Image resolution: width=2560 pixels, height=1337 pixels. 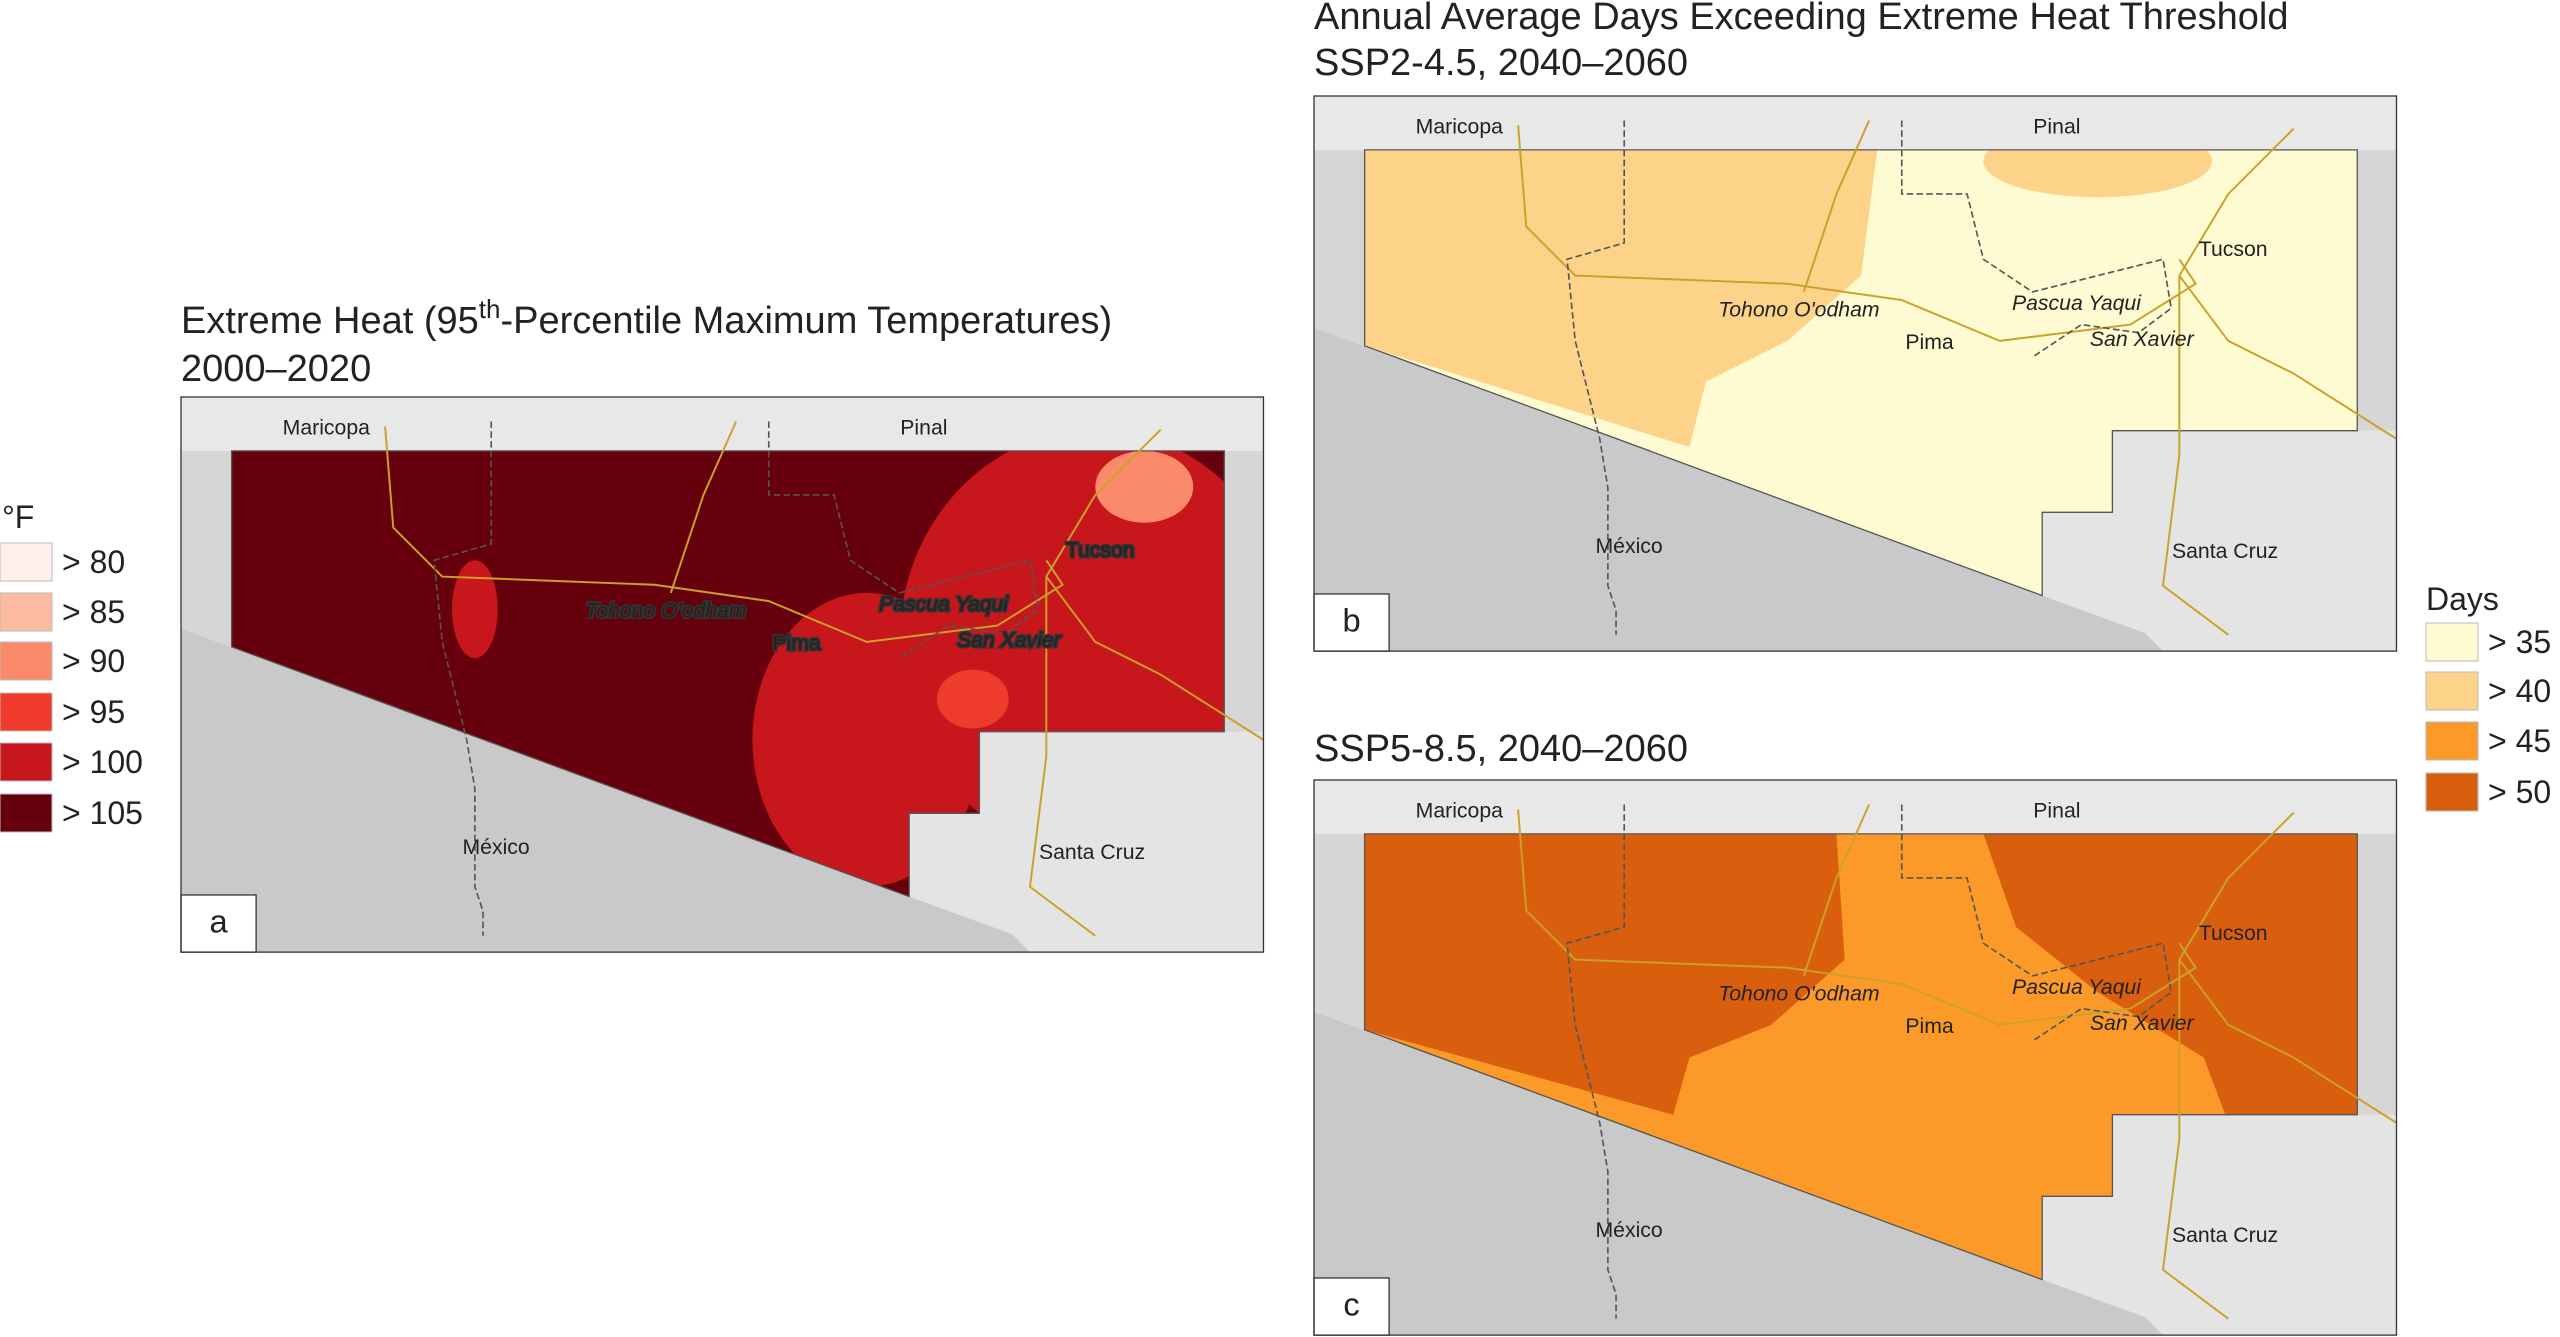 I want to click on title-sup: th, so click(x=490, y=309).